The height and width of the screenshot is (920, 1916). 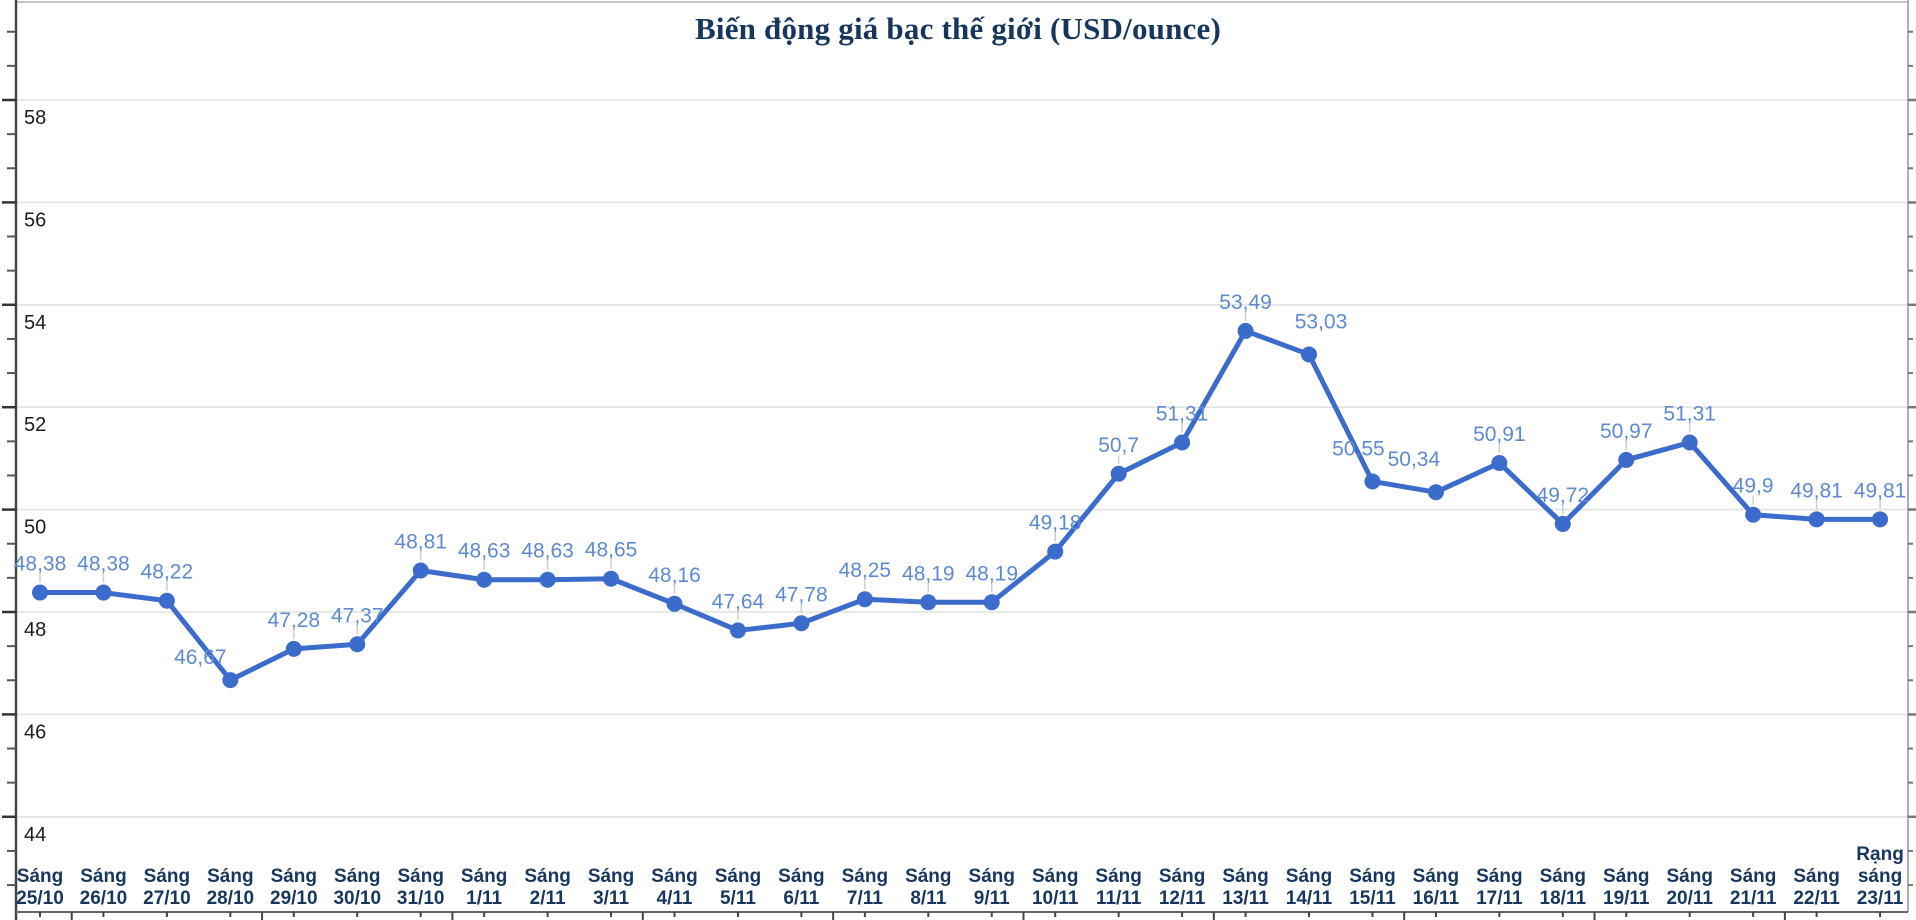 What do you see at coordinates (357, 887) in the screenshot?
I see `x-axis-category-label: Sáng 30/10` at bounding box center [357, 887].